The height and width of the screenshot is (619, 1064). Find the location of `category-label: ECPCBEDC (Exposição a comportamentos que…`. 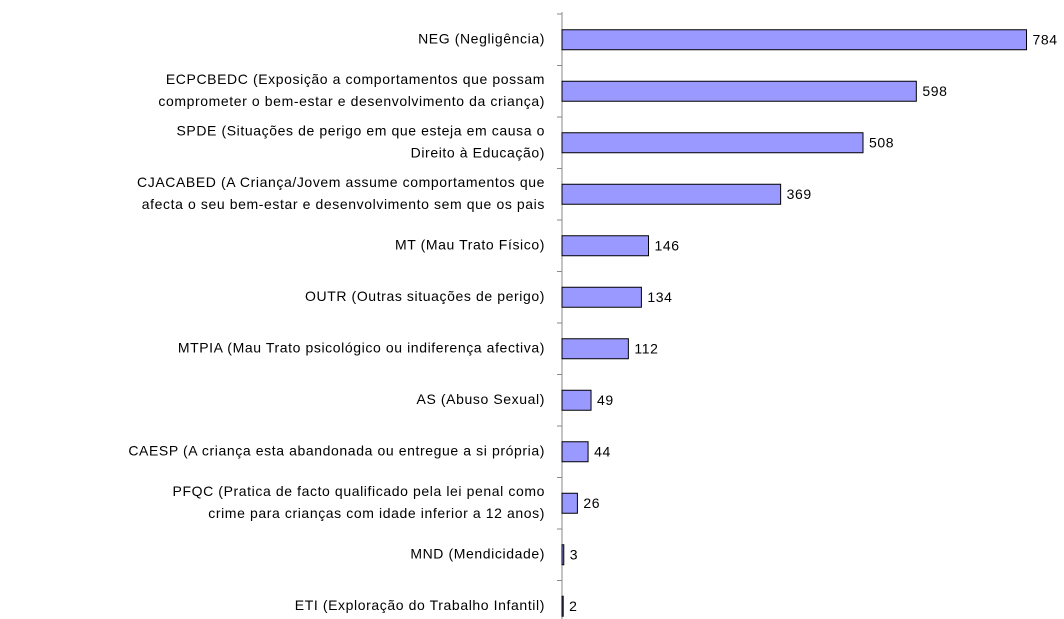

category-label: ECPCBEDC (Exposição a comportamentos que… is located at coordinates (355, 79).